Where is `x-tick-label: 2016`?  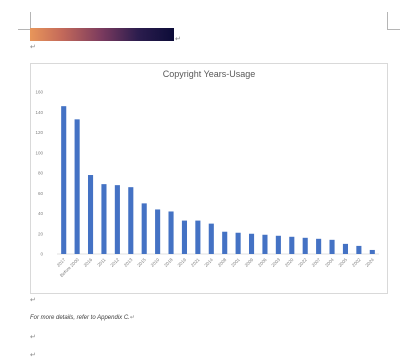 x-tick-label: 2016 is located at coordinates (88, 262).